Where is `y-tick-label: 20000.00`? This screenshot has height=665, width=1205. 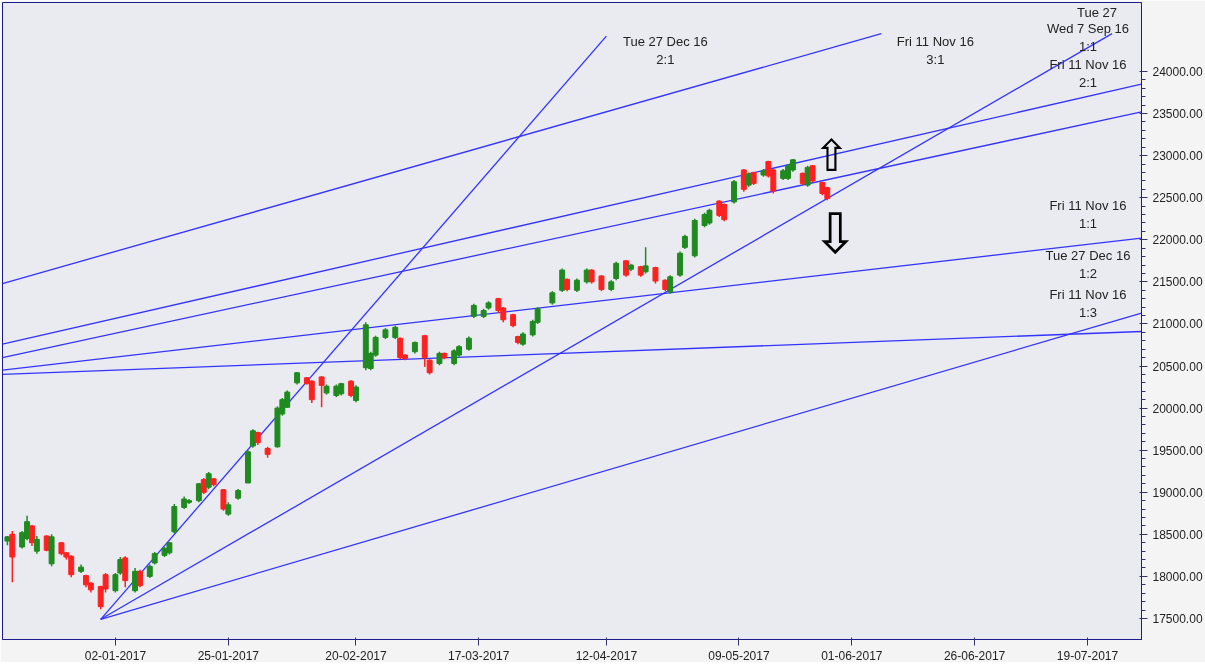 y-tick-label: 20000.00 is located at coordinates (1177, 408).